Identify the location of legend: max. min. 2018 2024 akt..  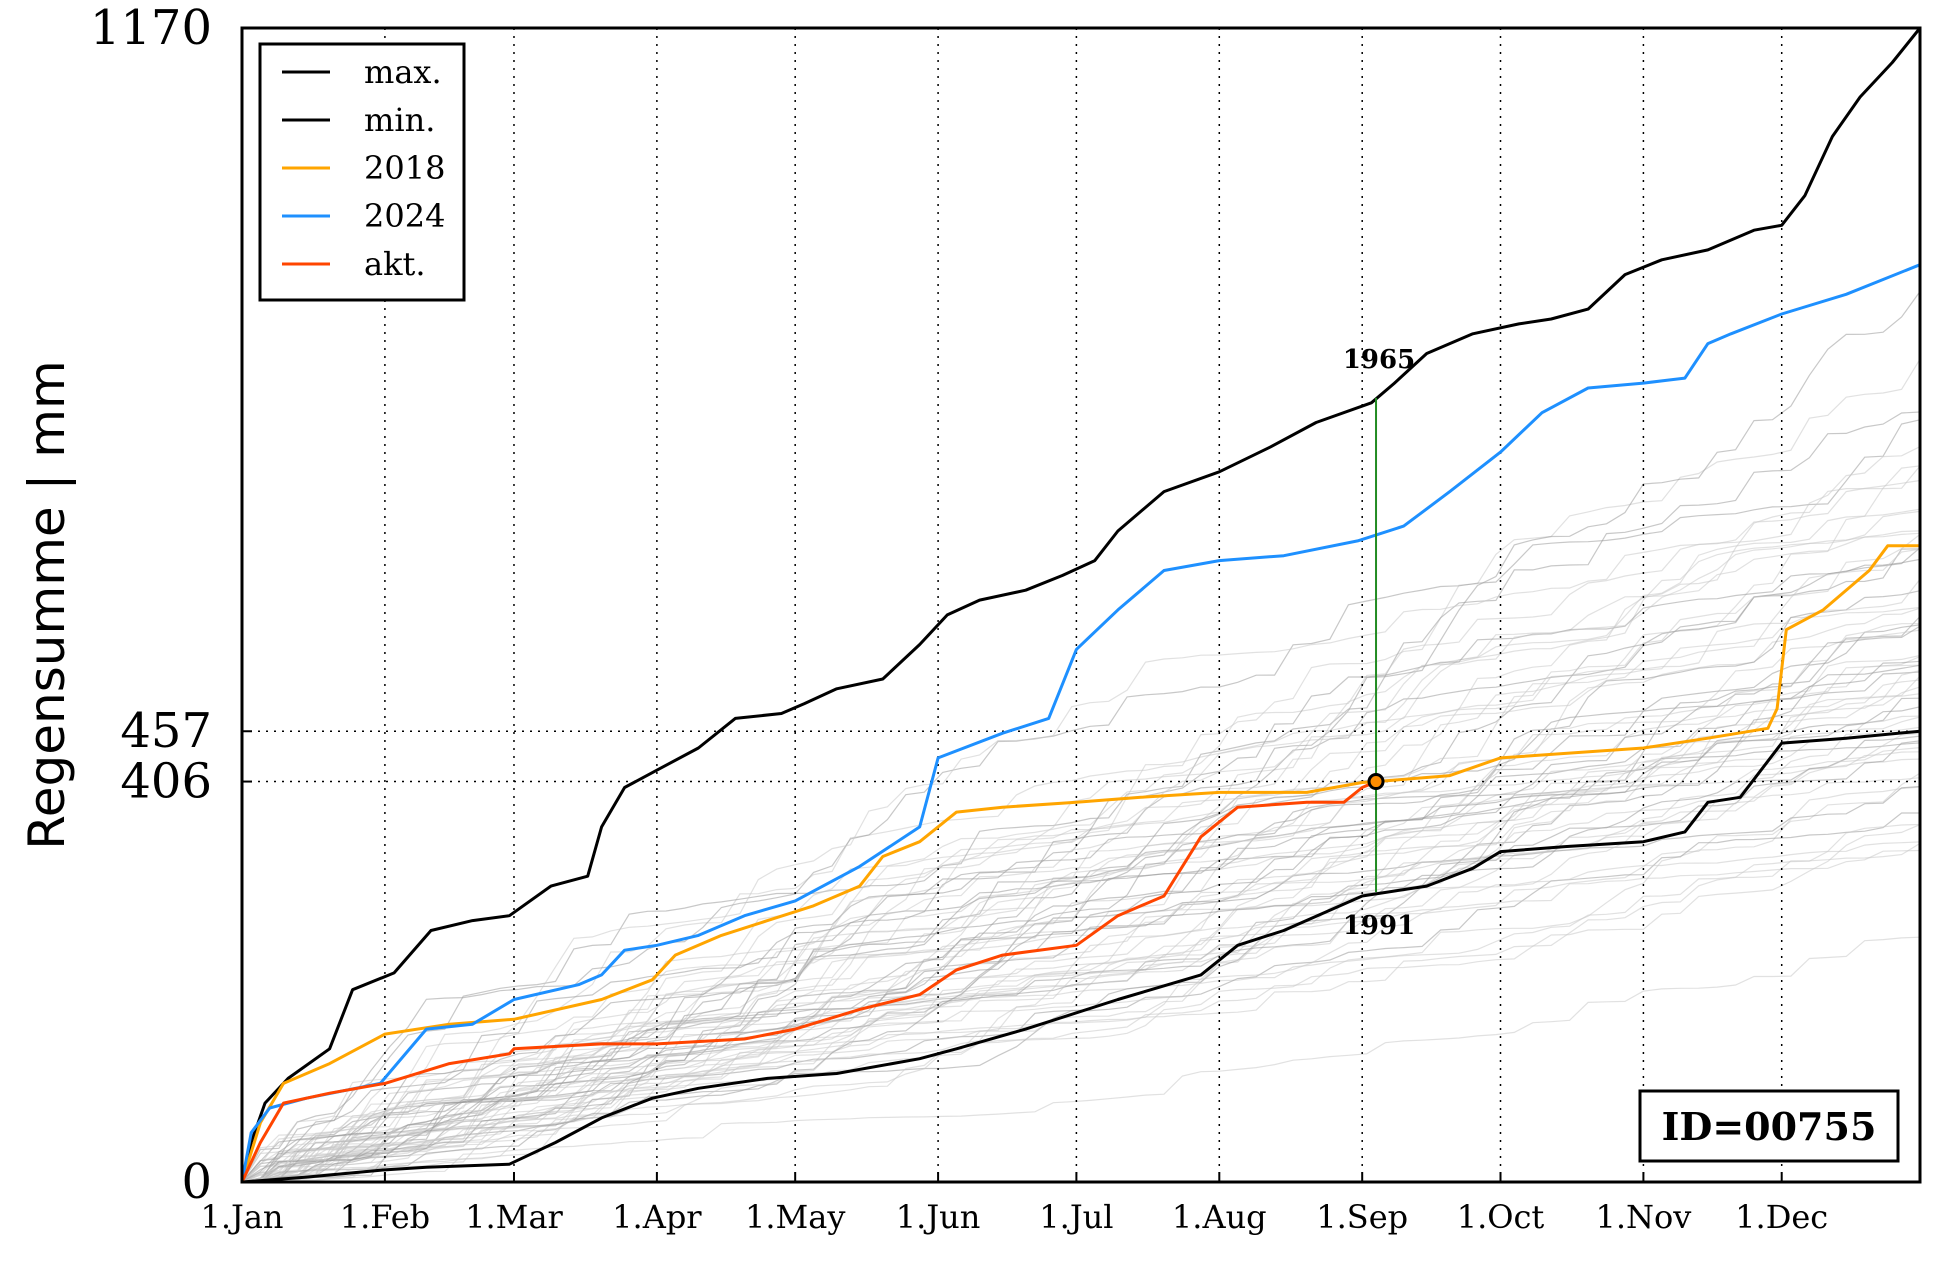
(362, 172).